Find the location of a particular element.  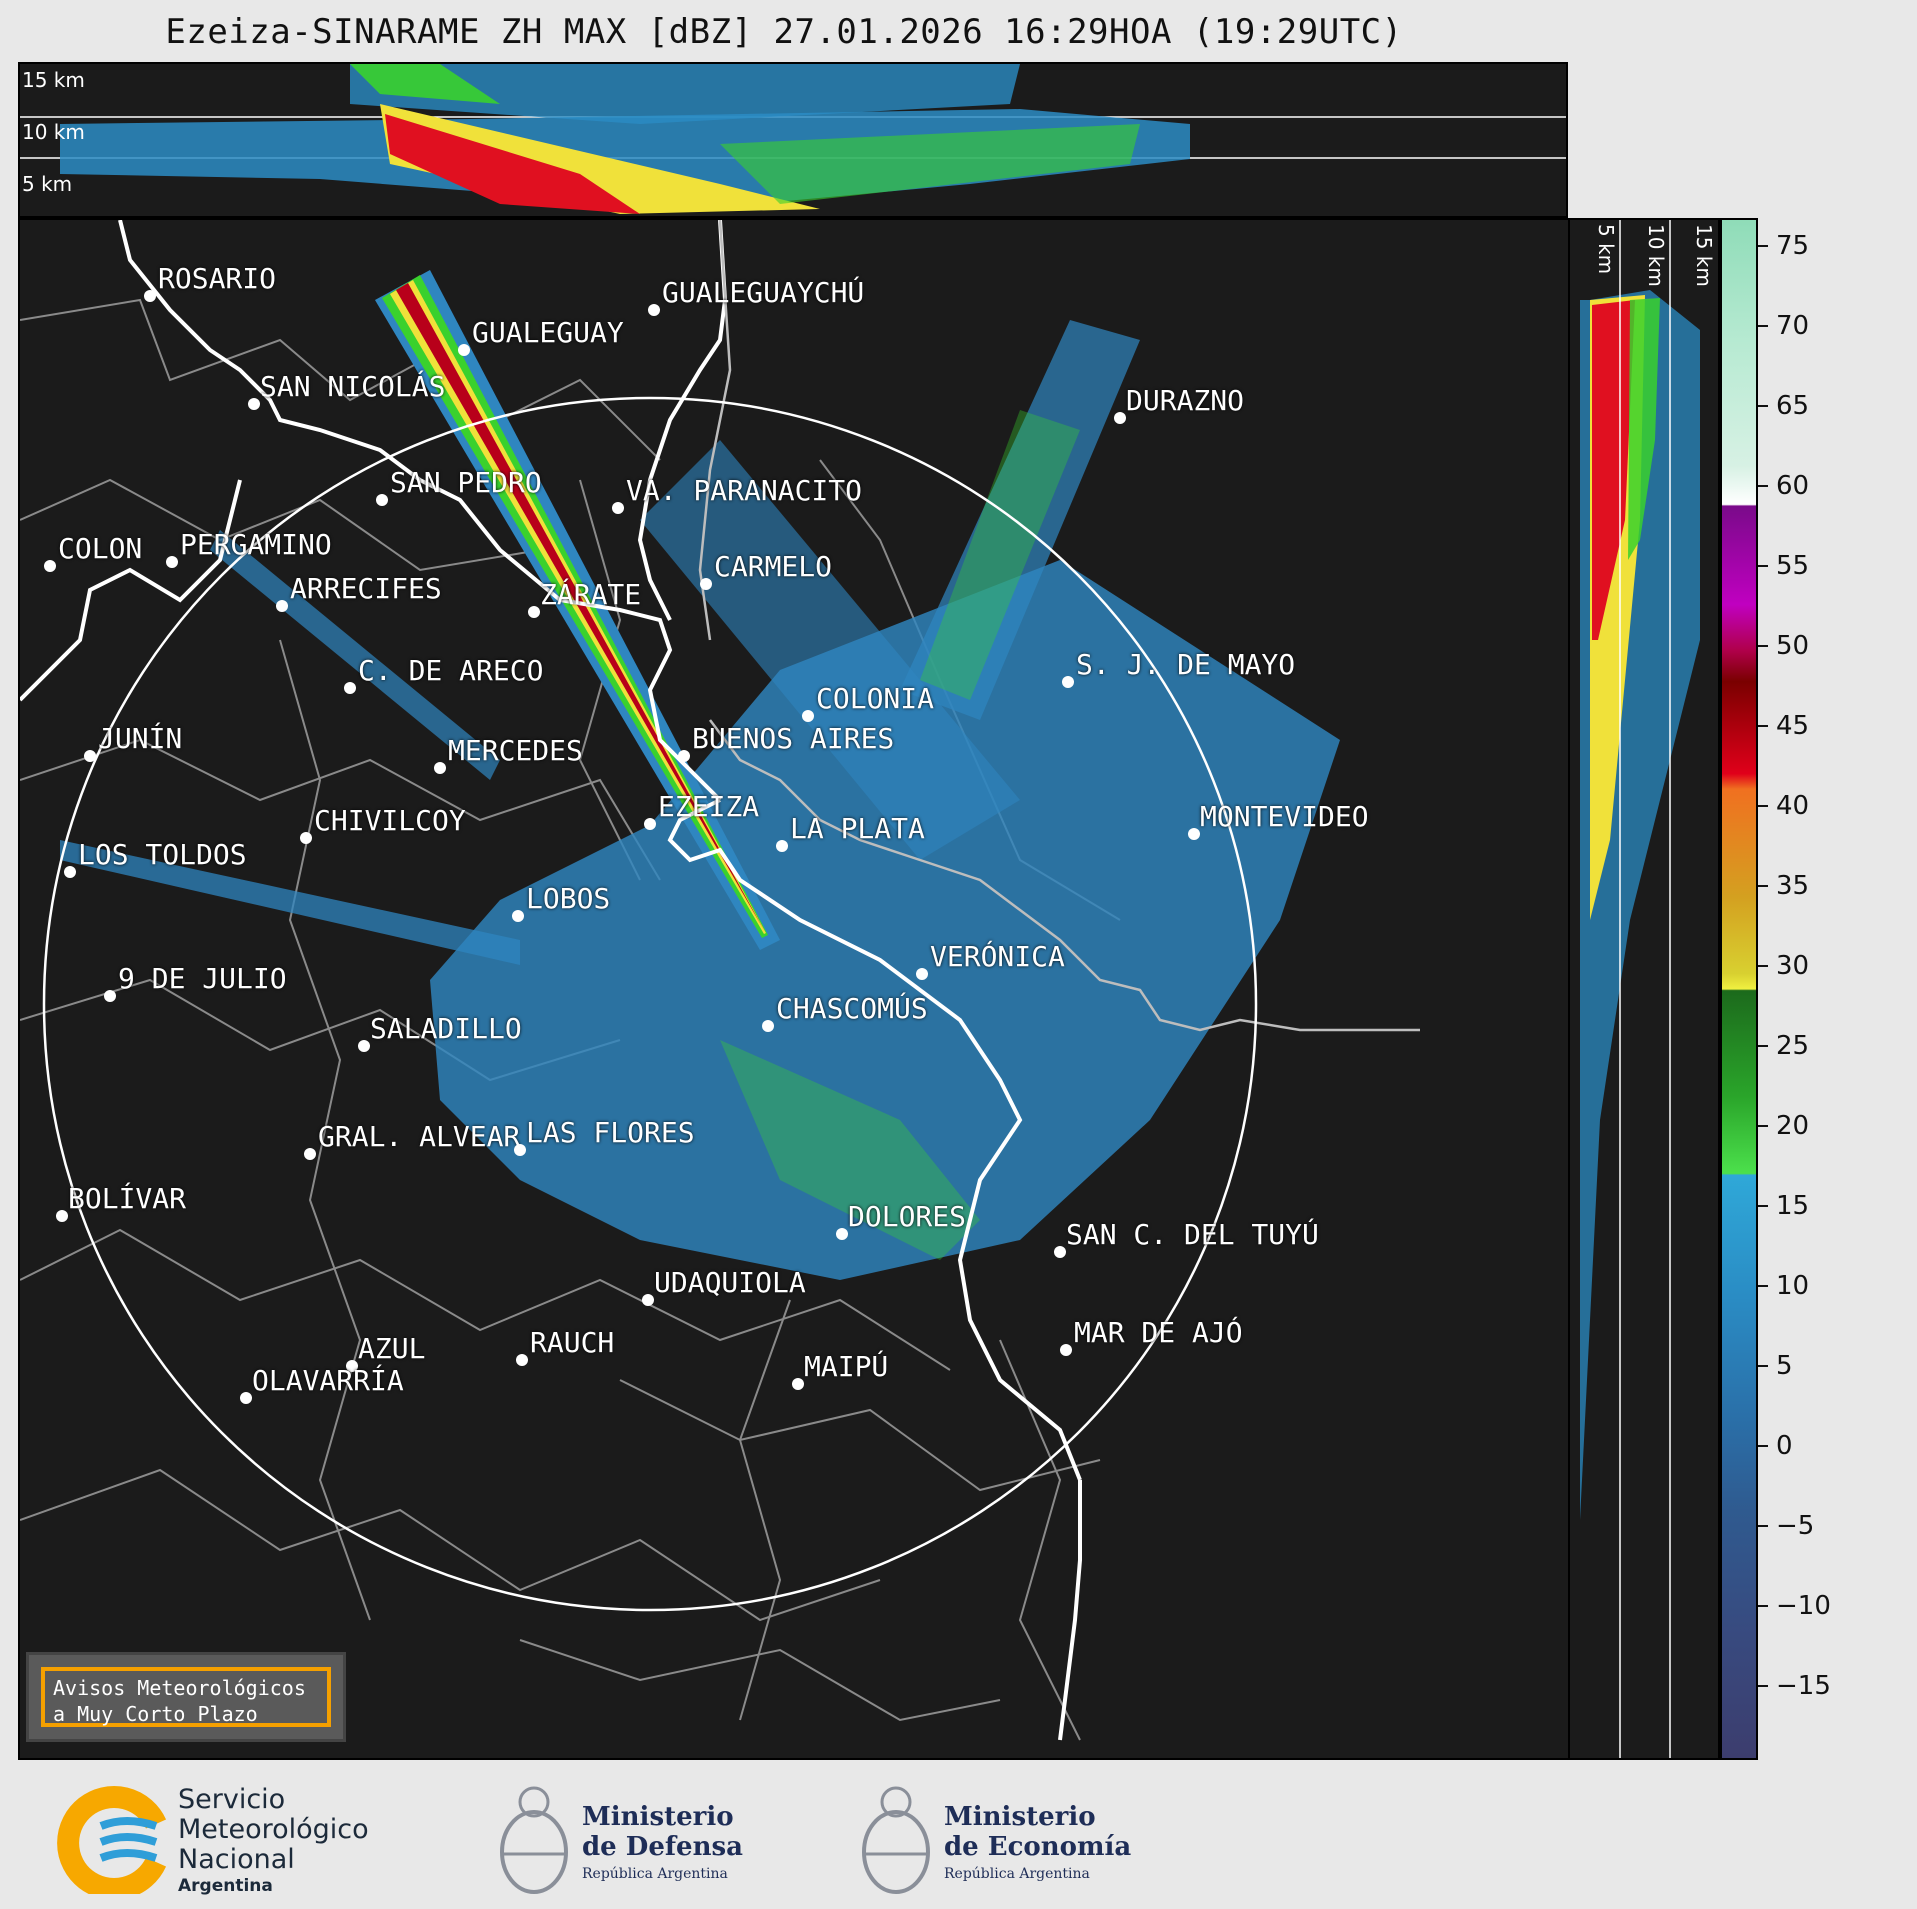

top-echo-red is located at coordinates (512, 164).